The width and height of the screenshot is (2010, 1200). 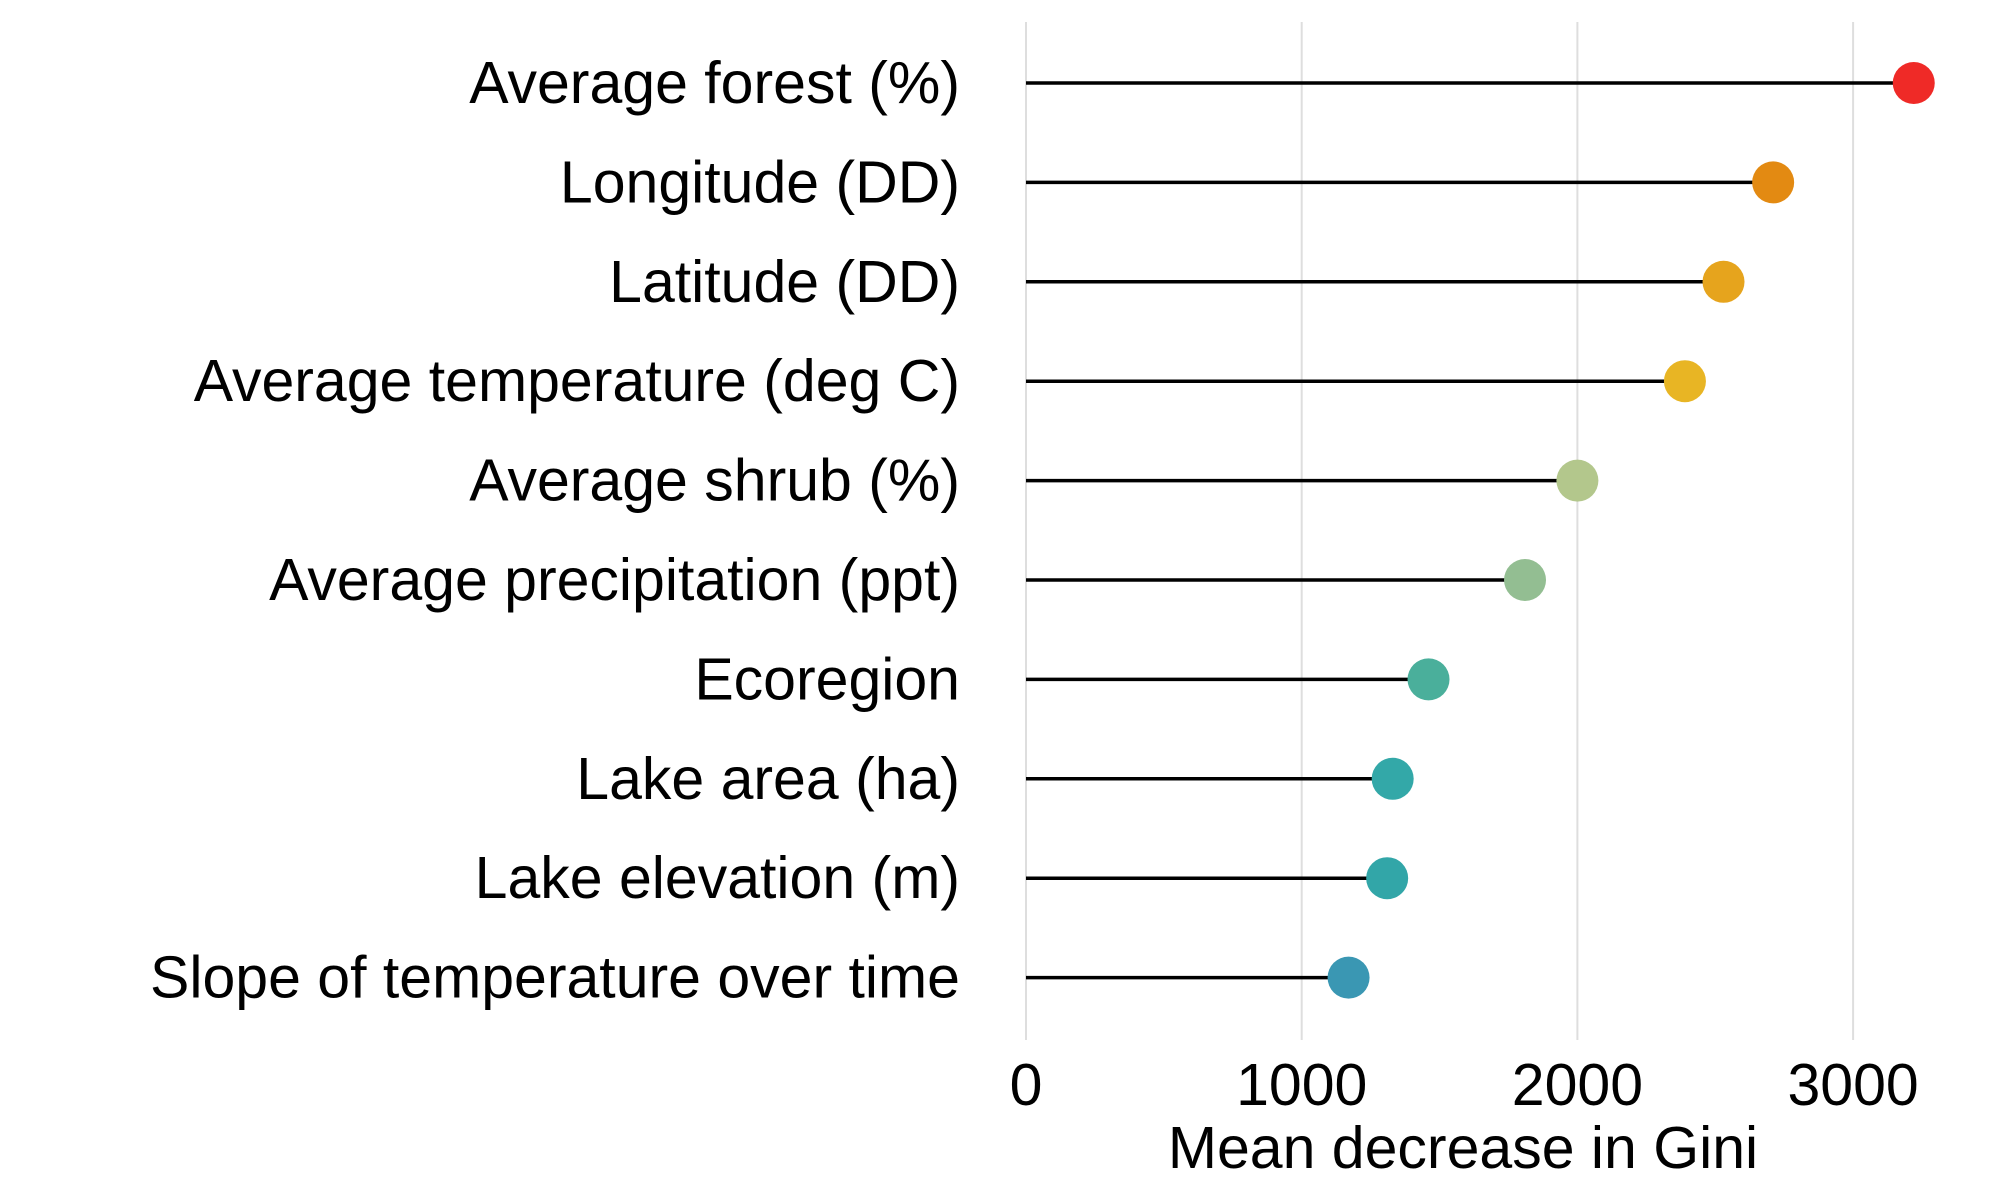 I want to click on category-label: Average precipitation (ppt), so click(x=614, y=580).